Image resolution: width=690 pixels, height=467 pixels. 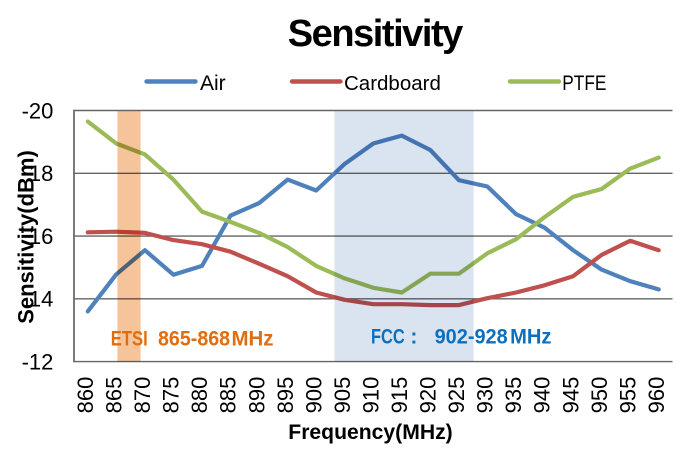 I want to click on svg-text: PTFE, so click(x=584, y=83).